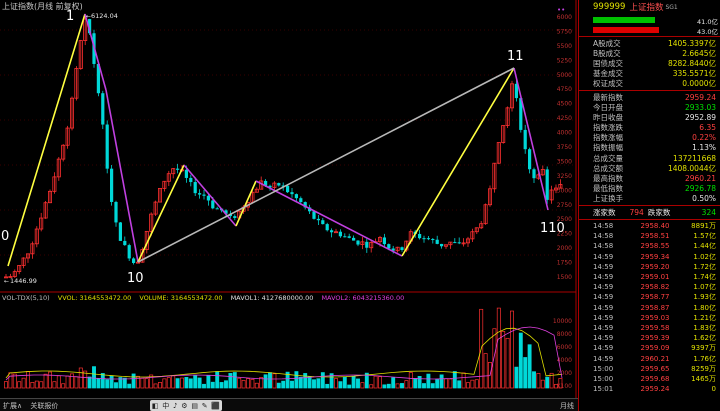 Image resolution: width=720 pixels, height=411 pixels. Describe the element at coordinates (194, 405) in the screenshot. I see `list-icon: ▤` at that location.